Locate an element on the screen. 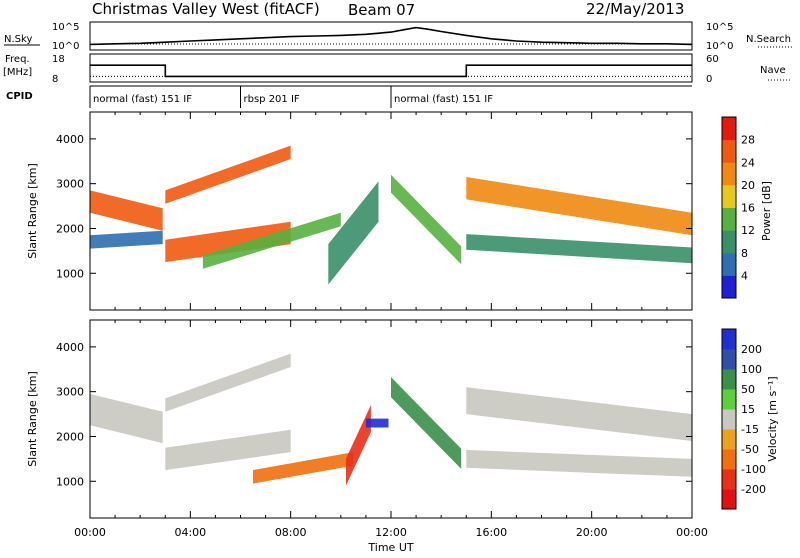  velocity-colorbar-tick: -100 is located at coordinates (753, 469).